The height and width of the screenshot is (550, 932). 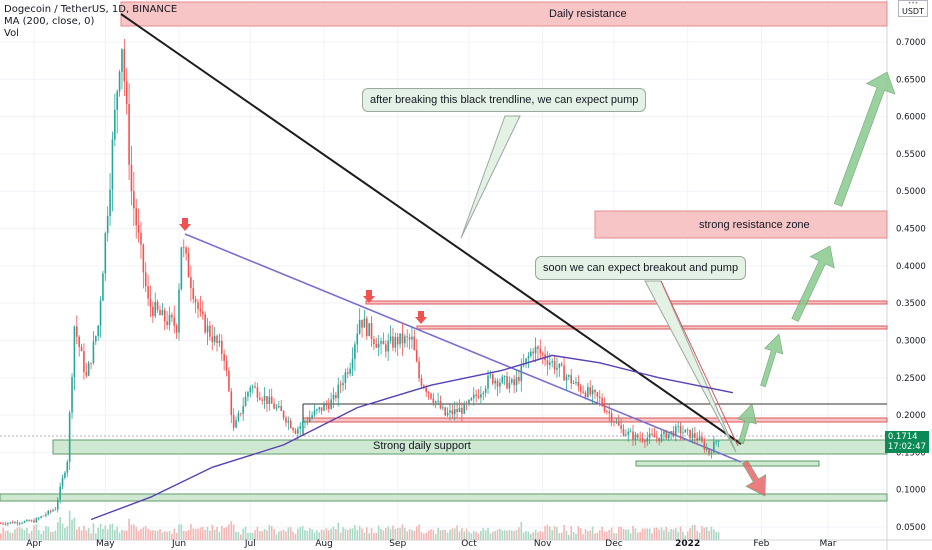 What do you see at coordinates (369, 293) in the screenshot?
I see `sell-marker-stem` at bounding box center [369, 293].